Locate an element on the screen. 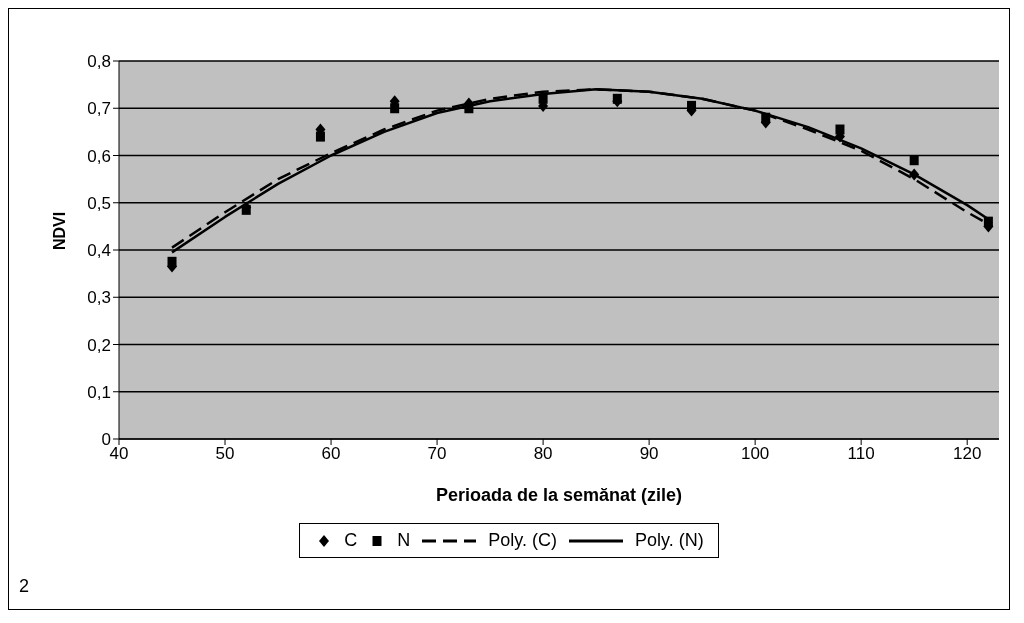  y-tick-label: 0,6 is located at coordinates (99, 156).